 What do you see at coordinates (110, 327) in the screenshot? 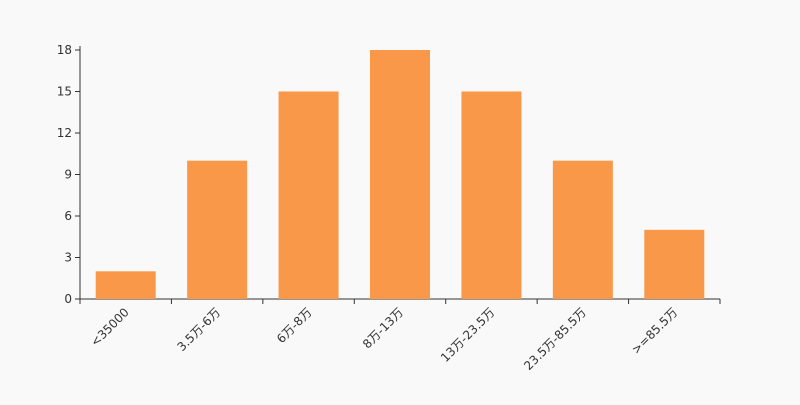
I see `x-tick-label: <35000` at bounding box center [110, 327].